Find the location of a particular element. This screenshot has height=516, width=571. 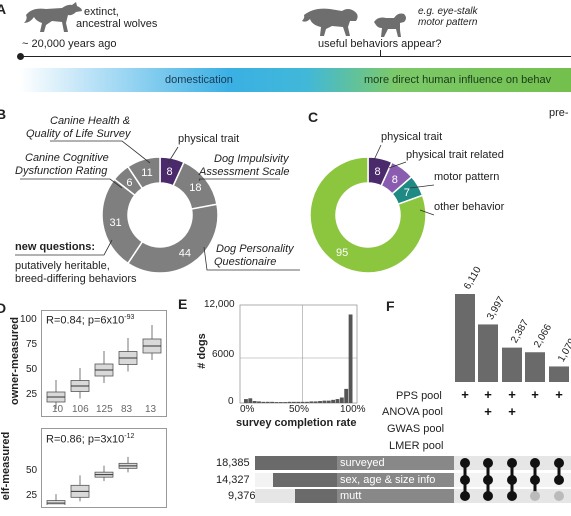

e-ytick-12000: 12,000 is located at coordinates (219, 304).